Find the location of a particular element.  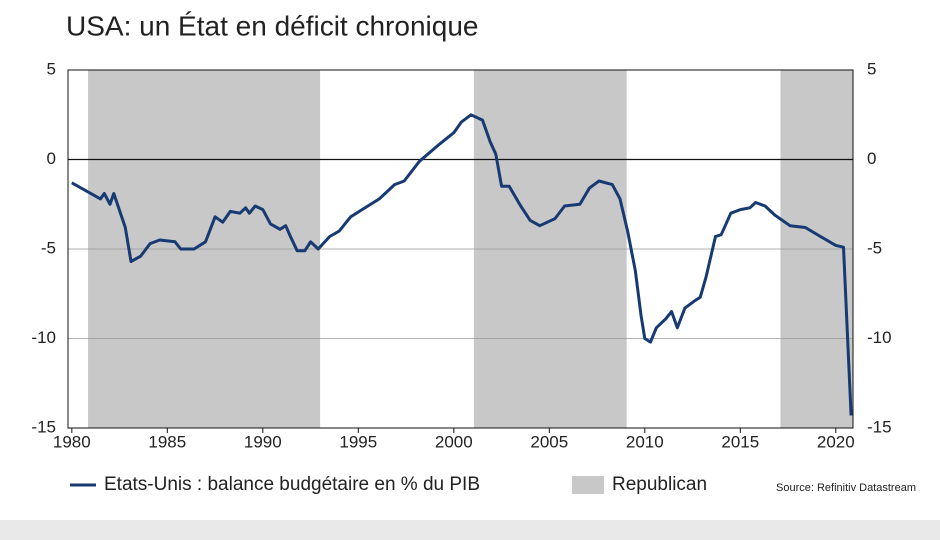

x-tick-label: 1980 is located at coordinates (72, 441).